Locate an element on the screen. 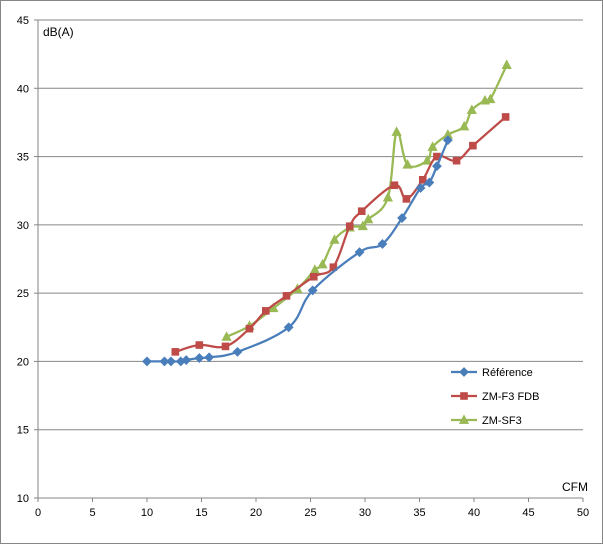 This screenshot has width=603, height=548. y-axis-label: dB(A) is located at coordinates (58, 32).